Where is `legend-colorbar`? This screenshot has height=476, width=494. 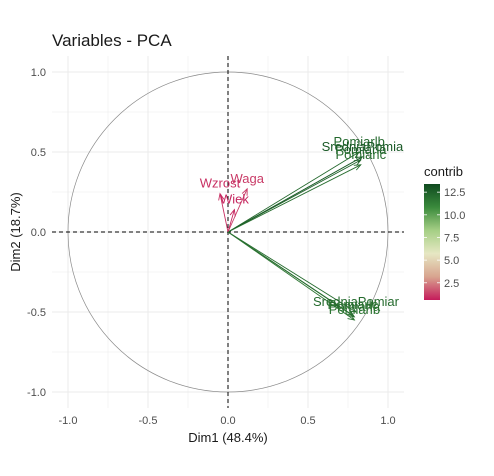 legend-colorbar is located at coordinates (432, 242).